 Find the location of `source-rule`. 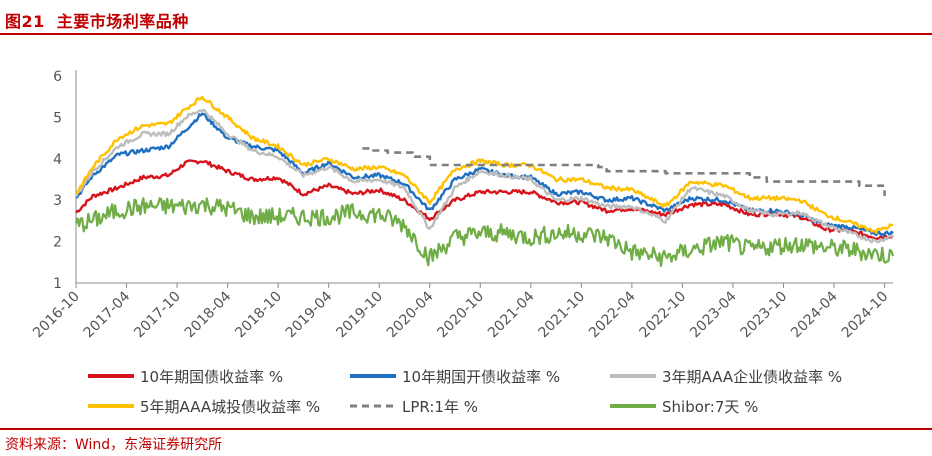

source-rule is located at coordinates (466, 429).